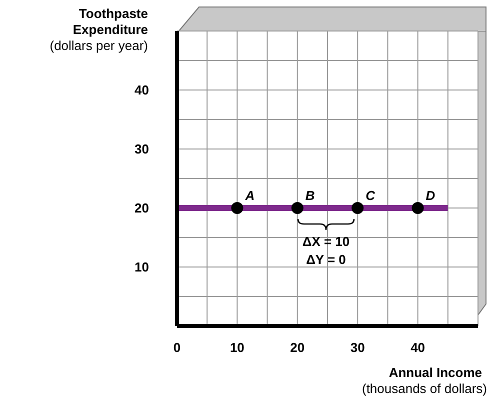  Describe the element at coordinates (297, 347) in the screenshot. I see `x-tick-label: 20` at that location.